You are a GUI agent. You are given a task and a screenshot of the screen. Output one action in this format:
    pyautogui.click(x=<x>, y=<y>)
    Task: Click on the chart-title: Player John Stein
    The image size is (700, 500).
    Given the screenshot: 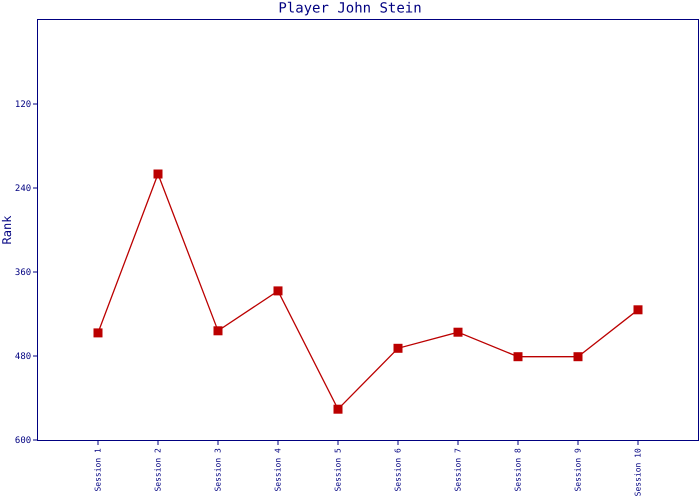 What is the action you would take?
    pyautogui.click(x=350, y=8)
    